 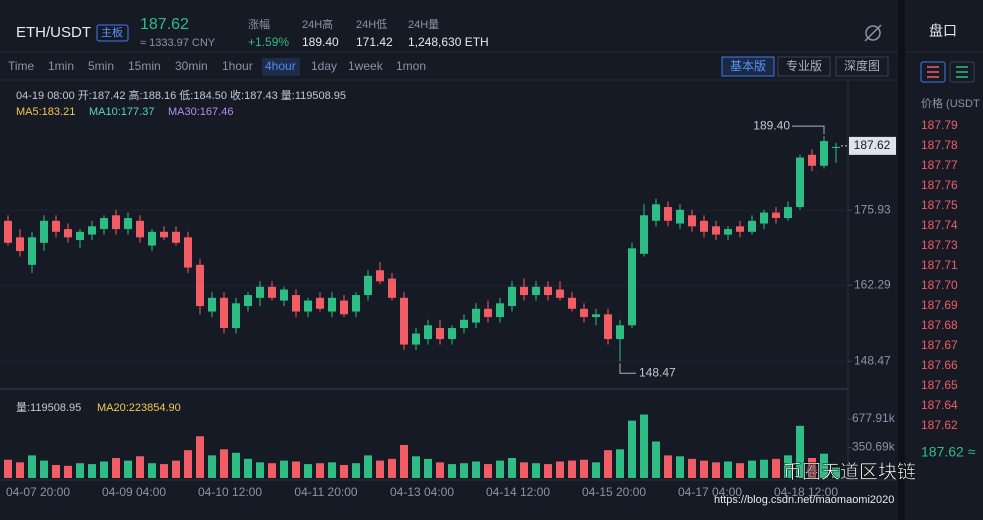 I want to click on book-price: 187.70, so click(x=939, y=285).